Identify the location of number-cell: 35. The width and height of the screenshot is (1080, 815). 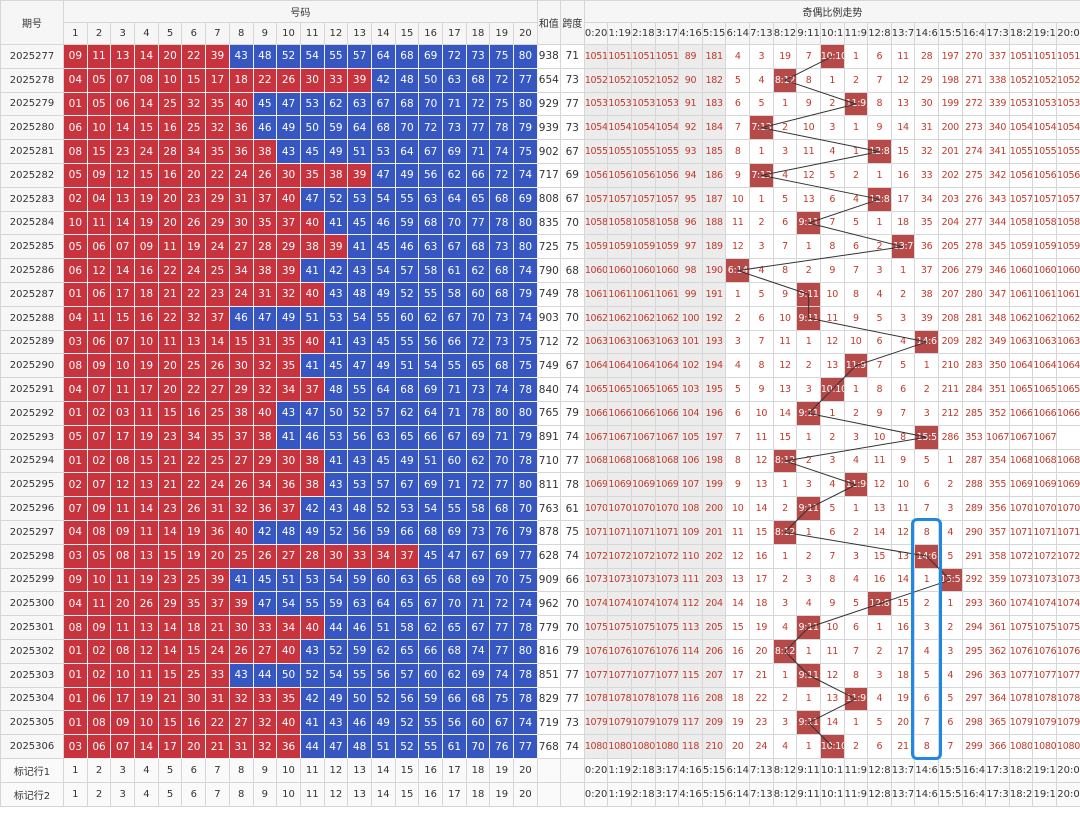
(312, 175).